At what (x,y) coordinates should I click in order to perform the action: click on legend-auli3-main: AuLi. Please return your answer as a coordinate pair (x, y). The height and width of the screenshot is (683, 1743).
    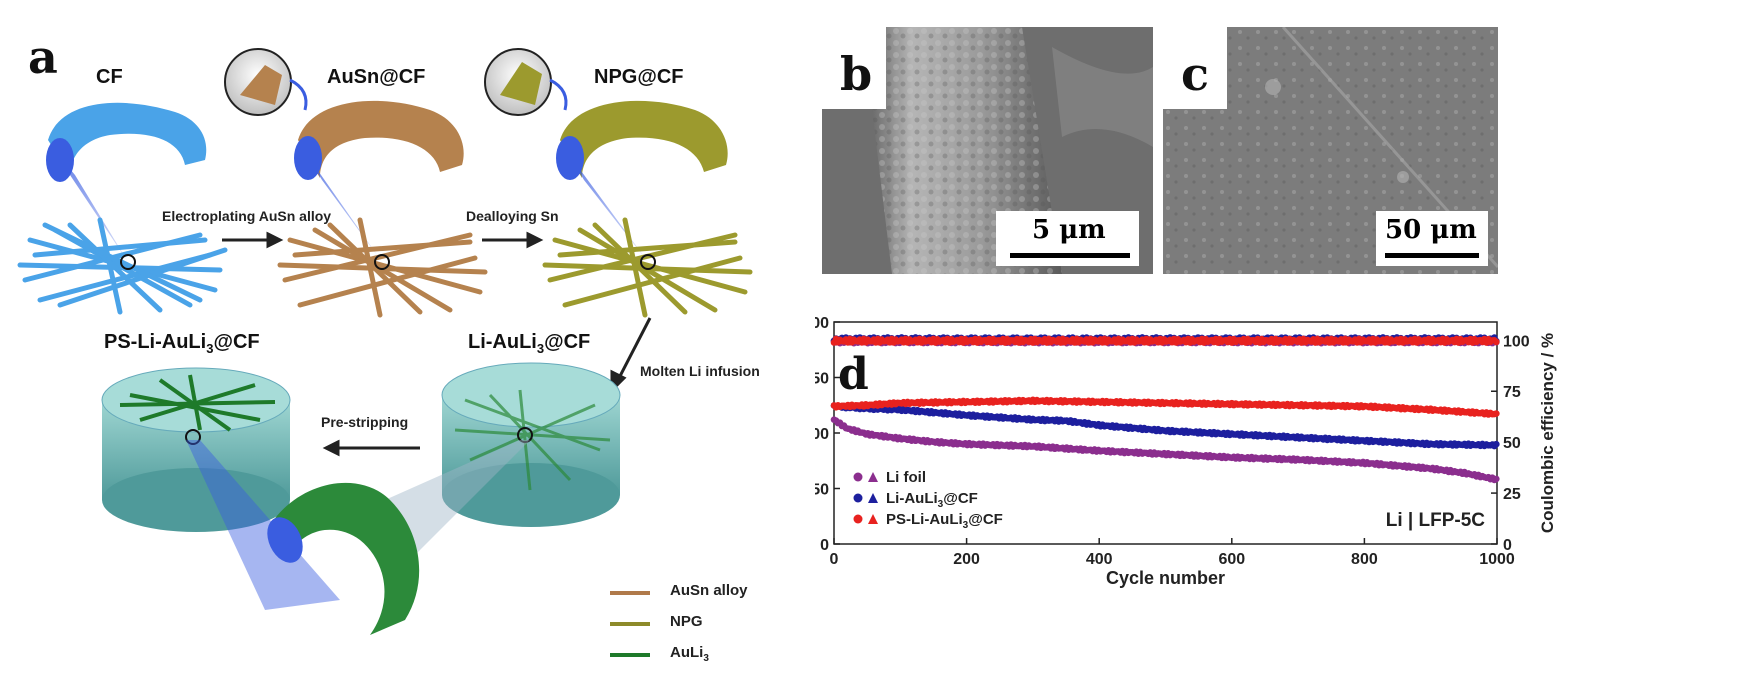
    Looking at the image, I should click on (687, 652).